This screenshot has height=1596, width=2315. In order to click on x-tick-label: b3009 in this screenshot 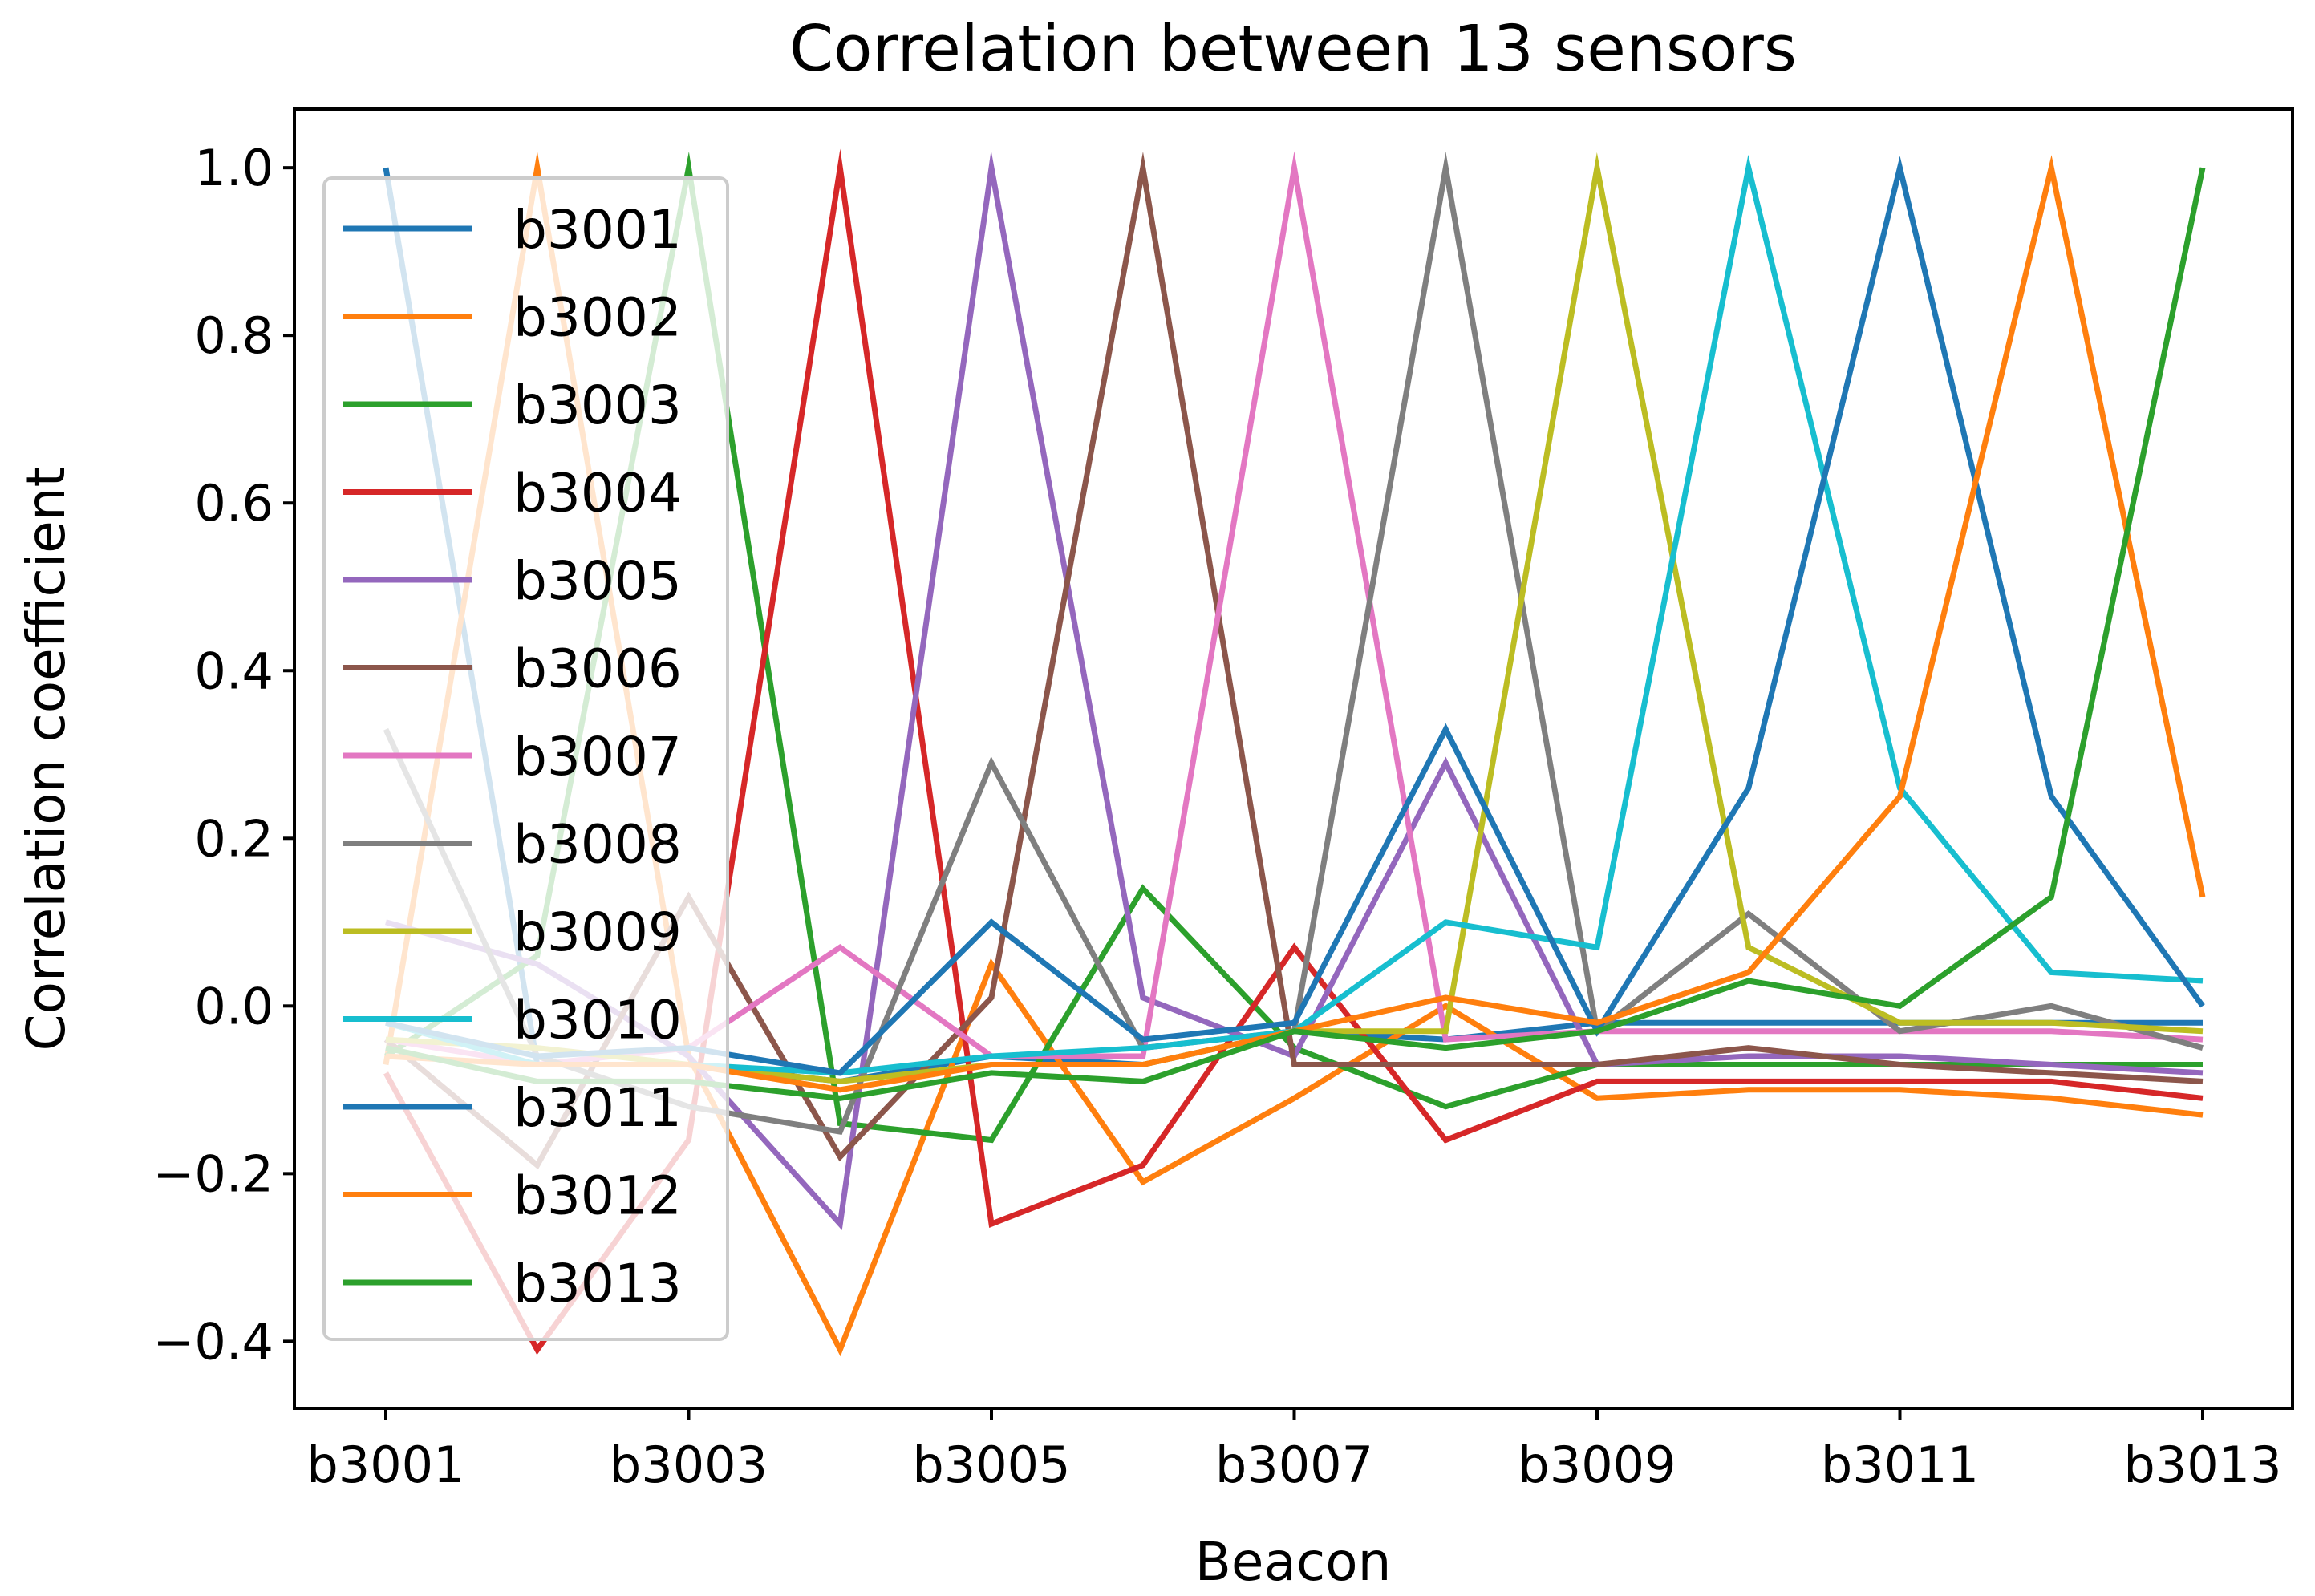, I will do `click(1597, 1465)`.